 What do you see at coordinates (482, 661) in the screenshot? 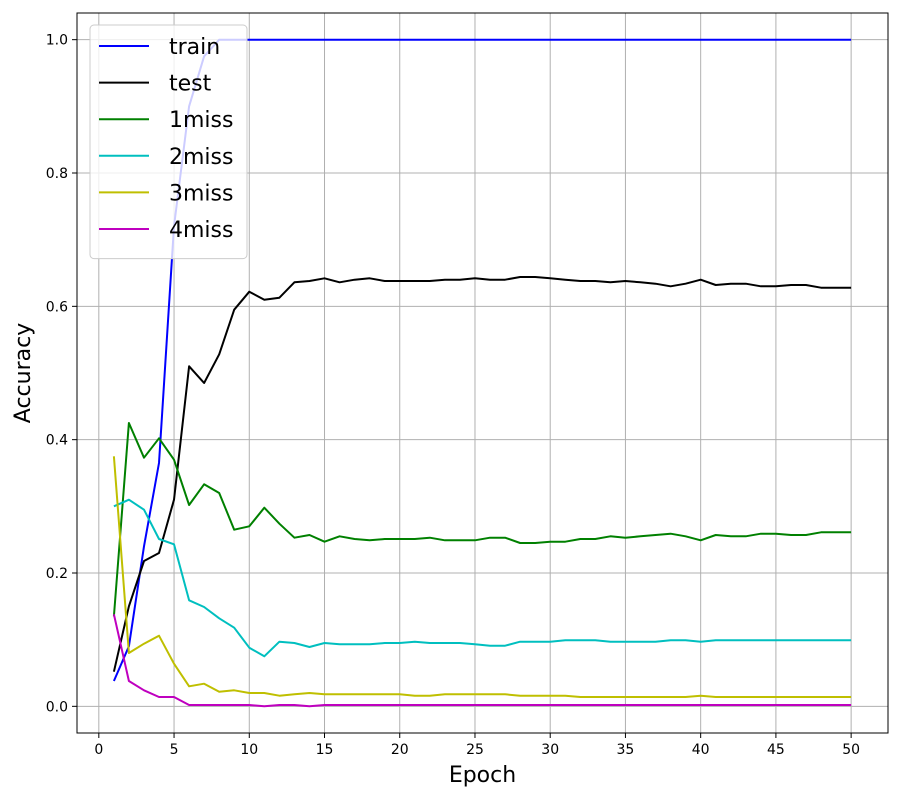
I see `series-line-4miss` at bounding box center [482, 661].